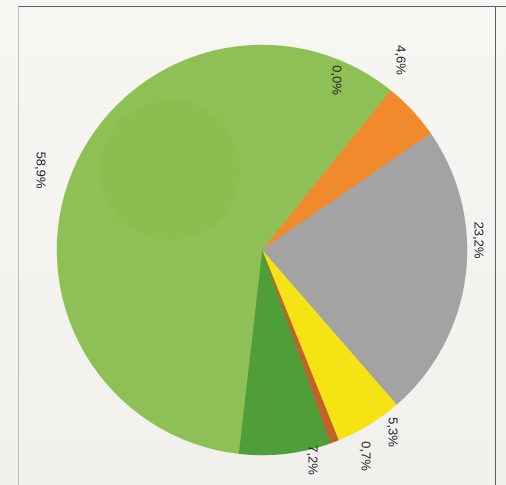  Describe the element at coordinates (41, 170) in the screenshot. I see `pie-label-589: 58,9%` at that location.